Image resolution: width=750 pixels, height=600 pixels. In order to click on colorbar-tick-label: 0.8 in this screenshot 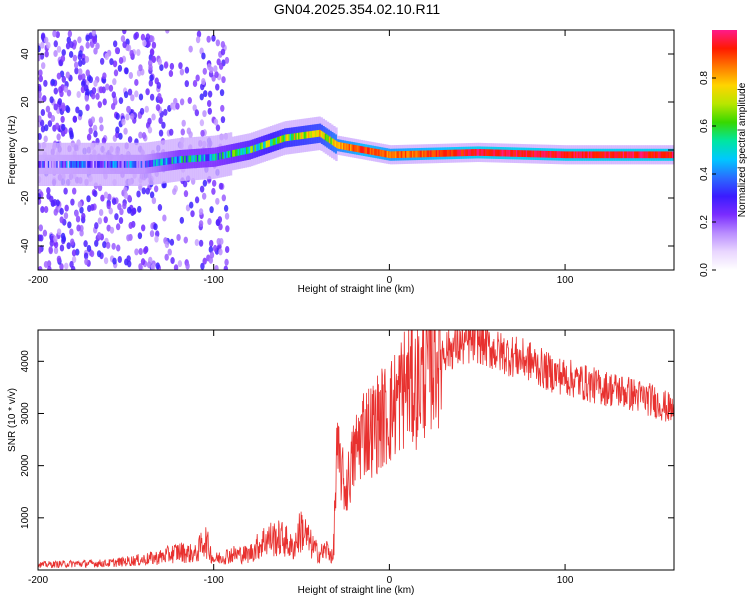, I will do `click(704, 78)`.